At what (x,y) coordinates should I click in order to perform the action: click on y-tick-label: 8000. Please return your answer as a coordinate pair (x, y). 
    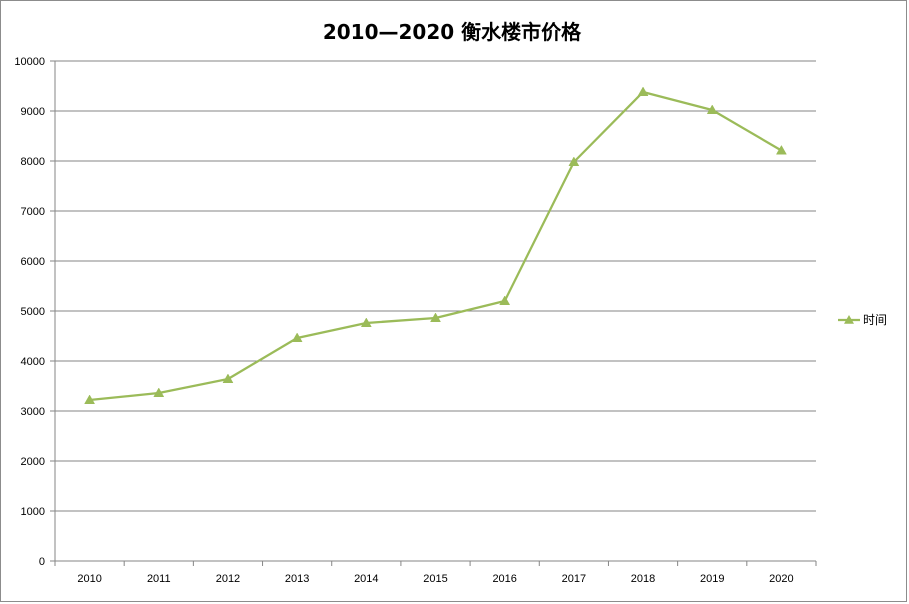
    Looking at the image, I should click on (33, 162).